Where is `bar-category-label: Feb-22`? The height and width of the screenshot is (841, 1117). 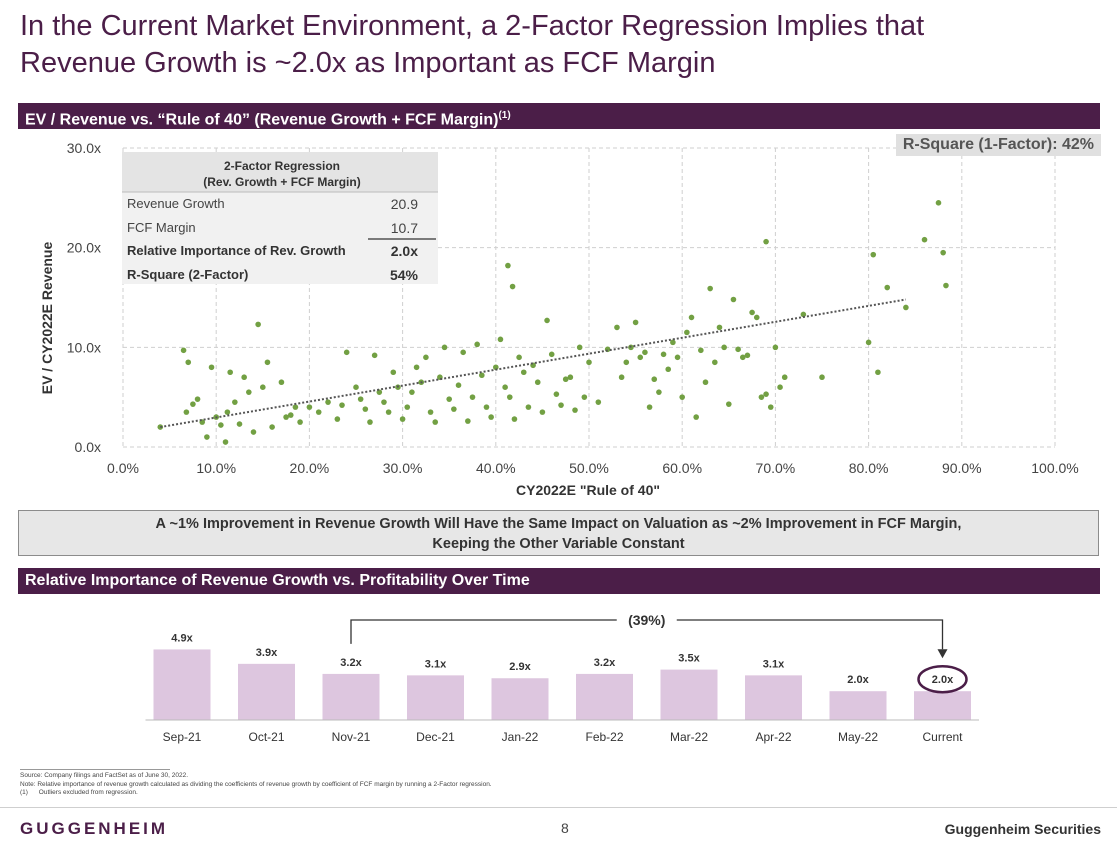
bar-category-label: Feb-22 is located at coordinates (604, 737).